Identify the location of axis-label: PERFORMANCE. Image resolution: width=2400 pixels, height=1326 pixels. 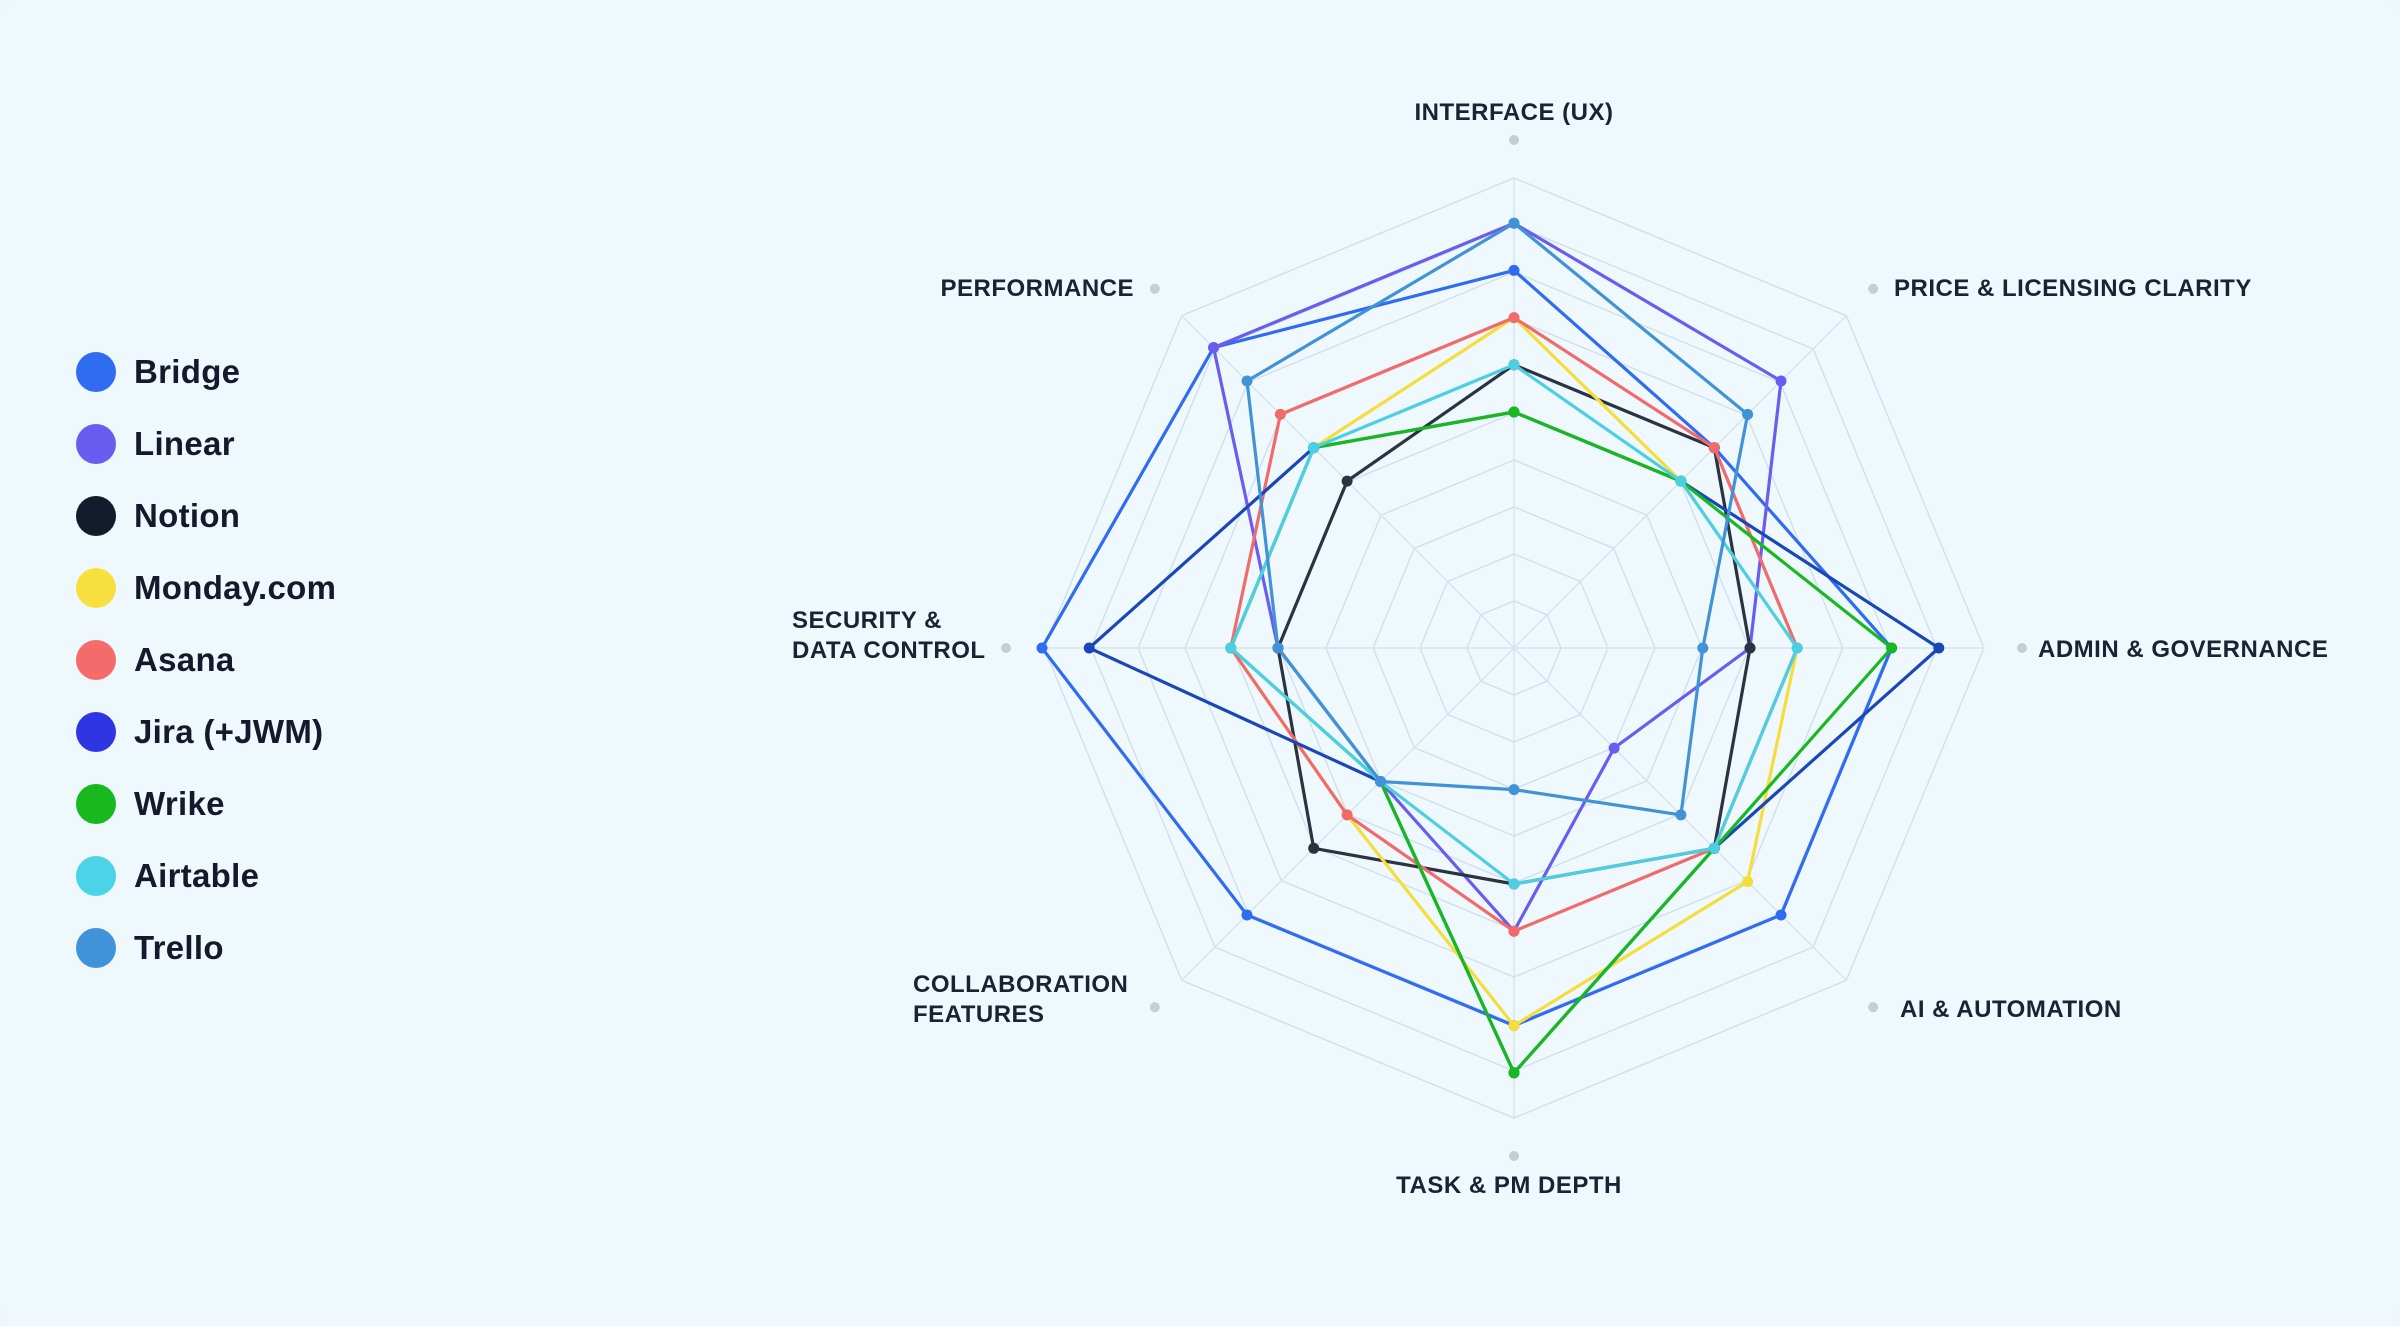
(1037, 288).